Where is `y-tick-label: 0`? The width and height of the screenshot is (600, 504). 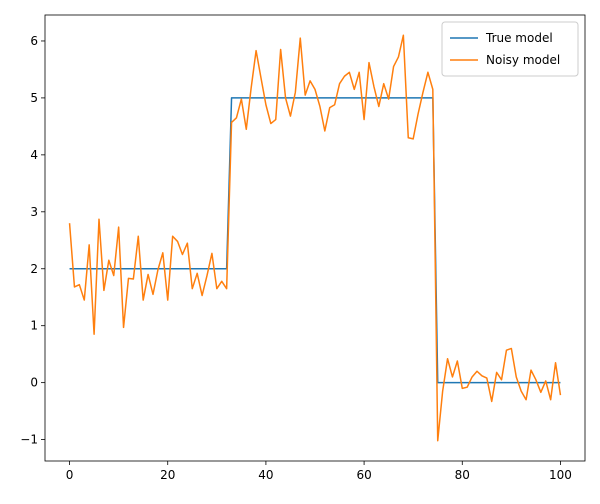
y-tick-label: 0 is located at coordinates (34, 383).